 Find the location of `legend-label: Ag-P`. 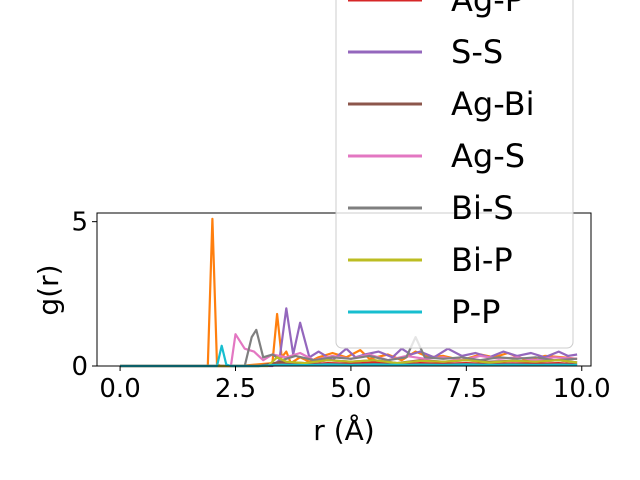

legend-label: Ag-P is located at coordinates (487, 9).